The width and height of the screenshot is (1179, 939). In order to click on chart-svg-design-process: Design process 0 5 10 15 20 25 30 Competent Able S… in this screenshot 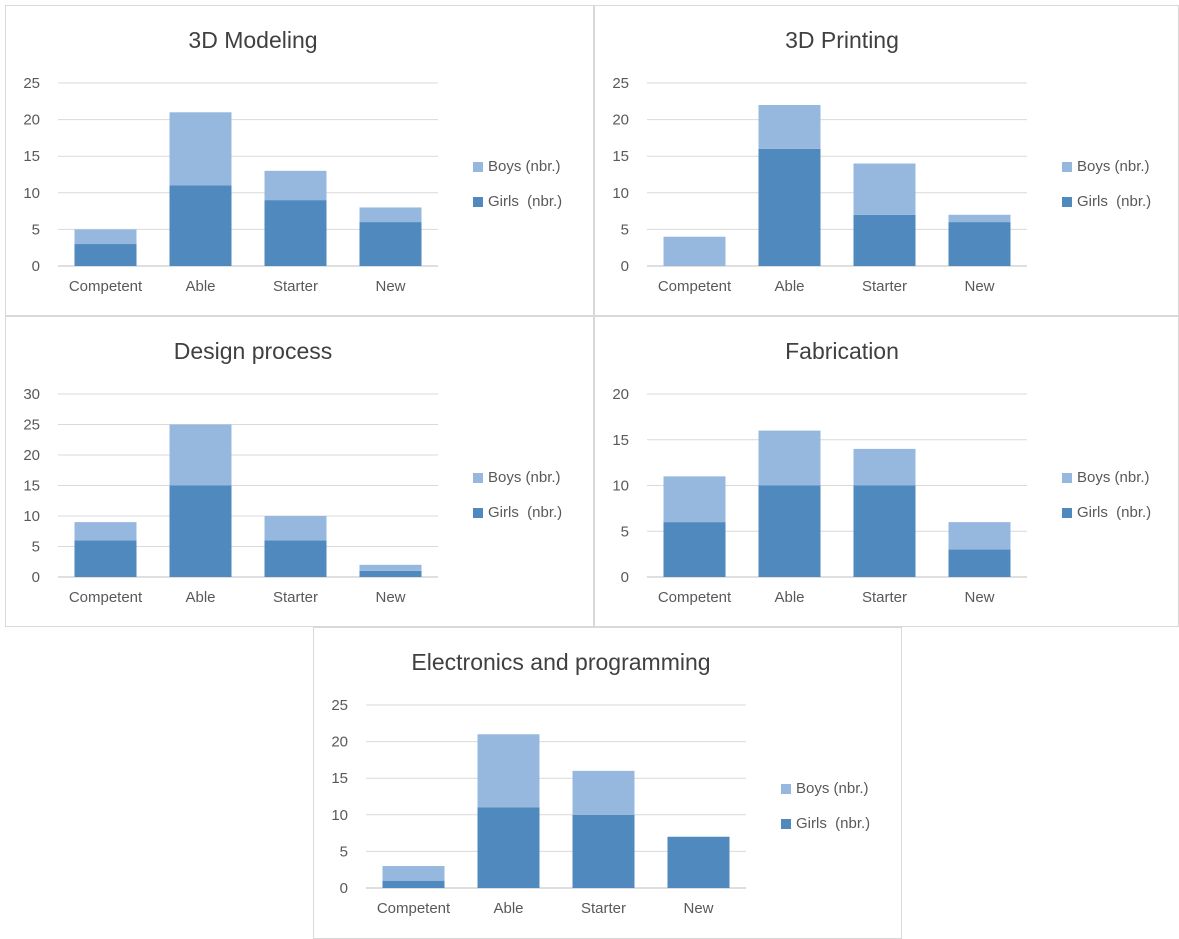, I will do `click(292, 472)`.